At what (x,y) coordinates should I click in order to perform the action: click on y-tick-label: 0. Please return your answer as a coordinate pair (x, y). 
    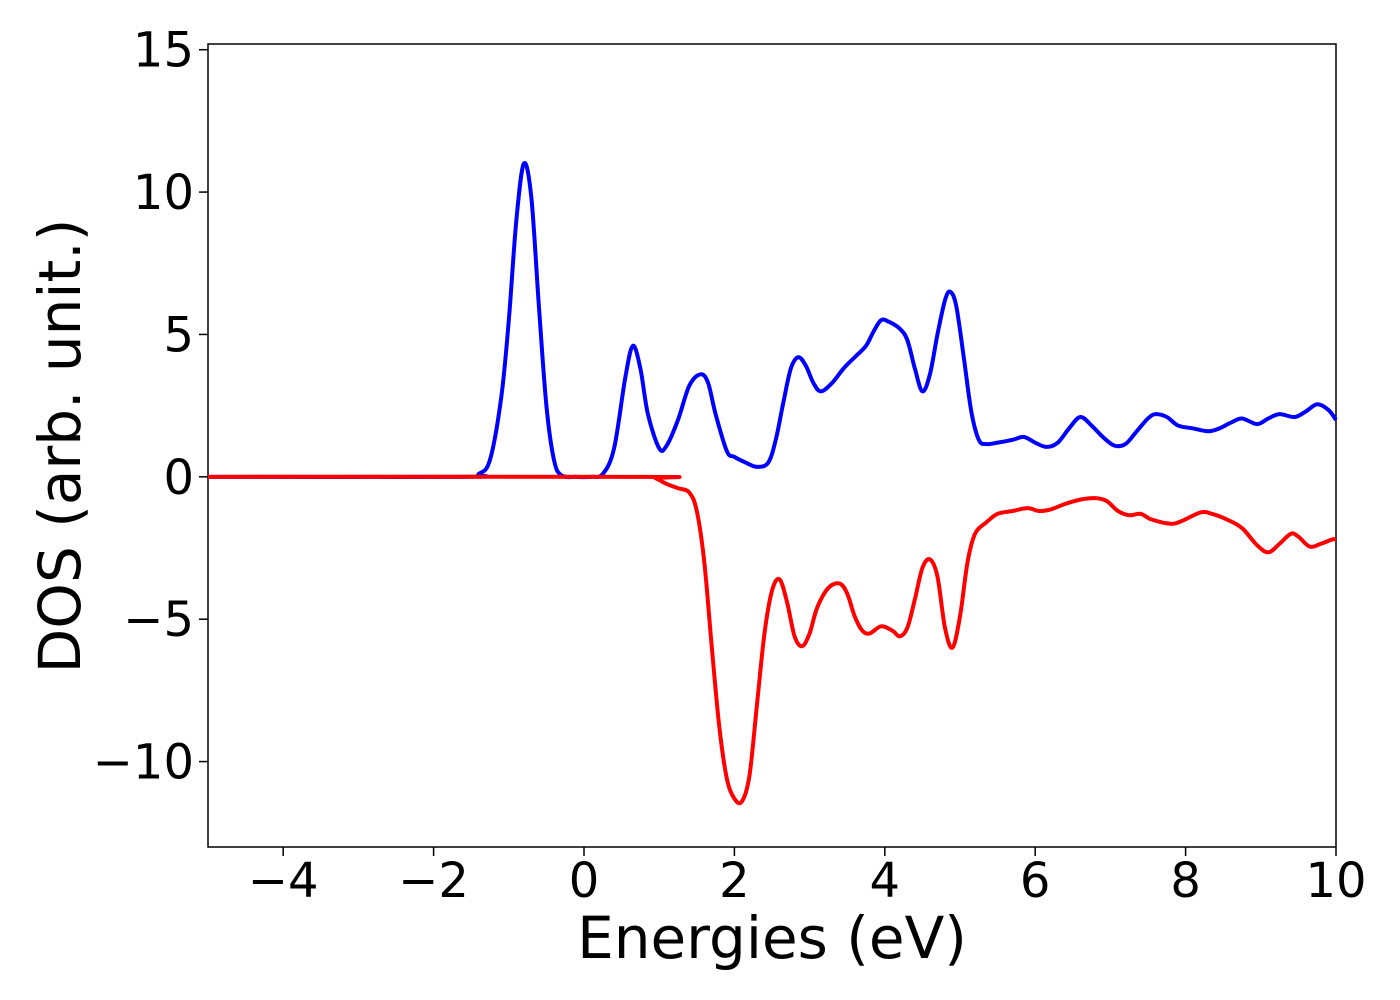
    Looking at the image, I should click on (178, 478).